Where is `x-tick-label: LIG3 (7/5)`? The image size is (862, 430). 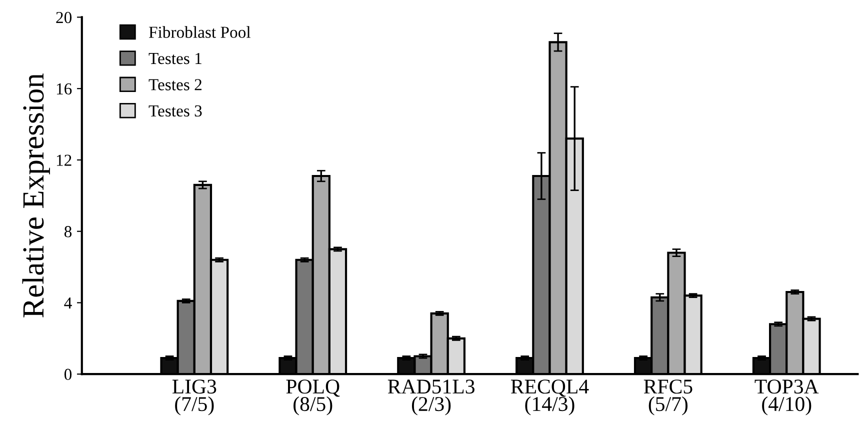
x-tick-label: LIG3 (7/5) is located at coordinates (194, 398).